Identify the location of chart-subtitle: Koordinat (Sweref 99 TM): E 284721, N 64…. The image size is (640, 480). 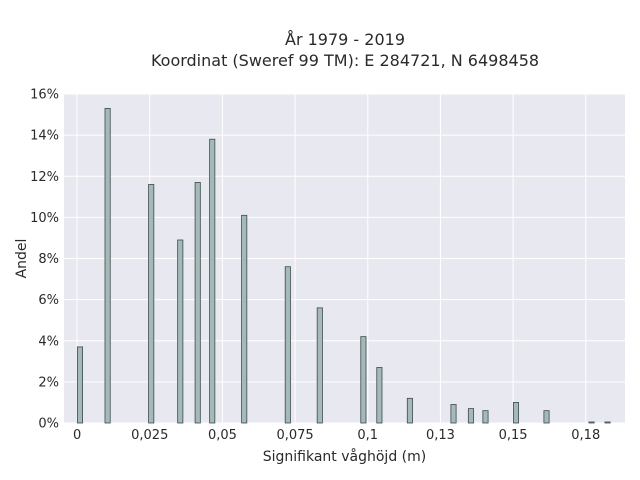
(345, 60).